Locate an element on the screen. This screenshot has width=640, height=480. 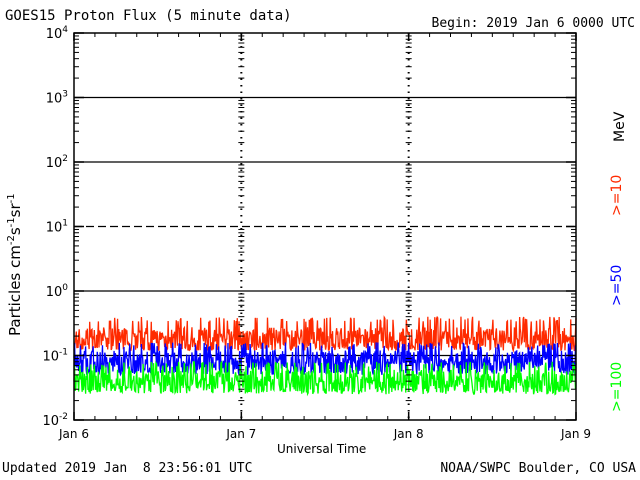
x-tick-label: Jan 8 is located at coordinates (408, 434).